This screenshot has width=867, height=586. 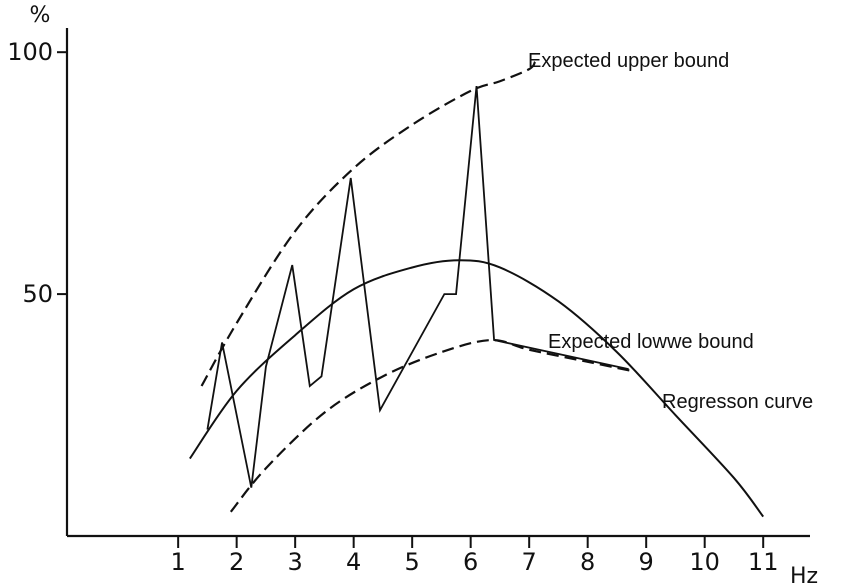 What do you see at coordinates (295, 562) in the screenshot?
I see `x-tick-label: 3` at bounding box center [295, 562].